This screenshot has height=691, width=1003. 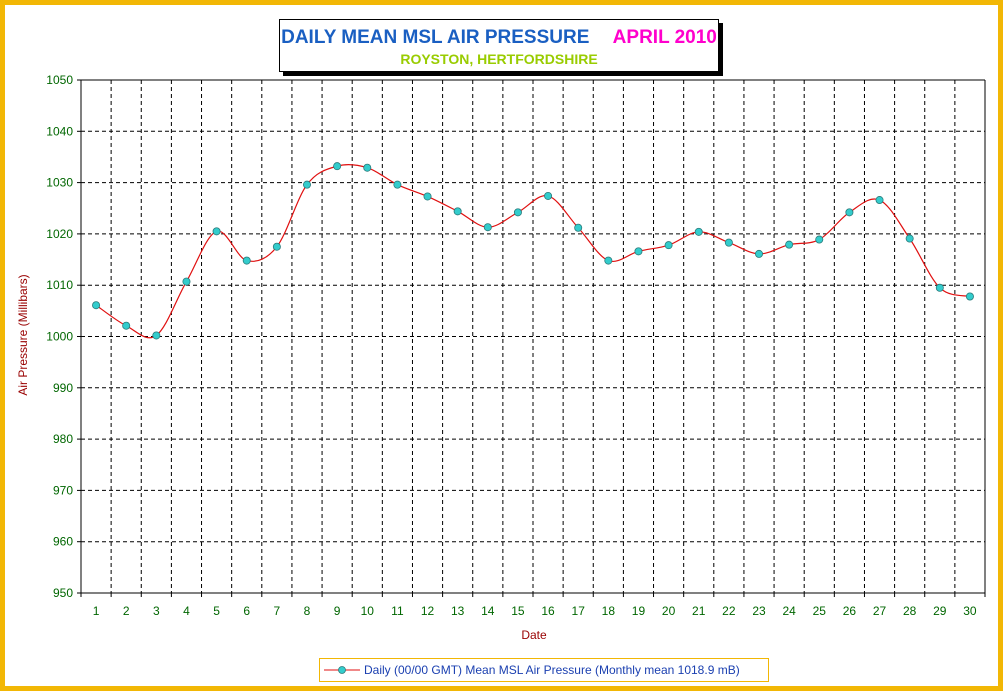 What do you see at coordinates (910, 611) in the screenshot?
I see `x-tick-label: 28` at bounding box center [910, 611].